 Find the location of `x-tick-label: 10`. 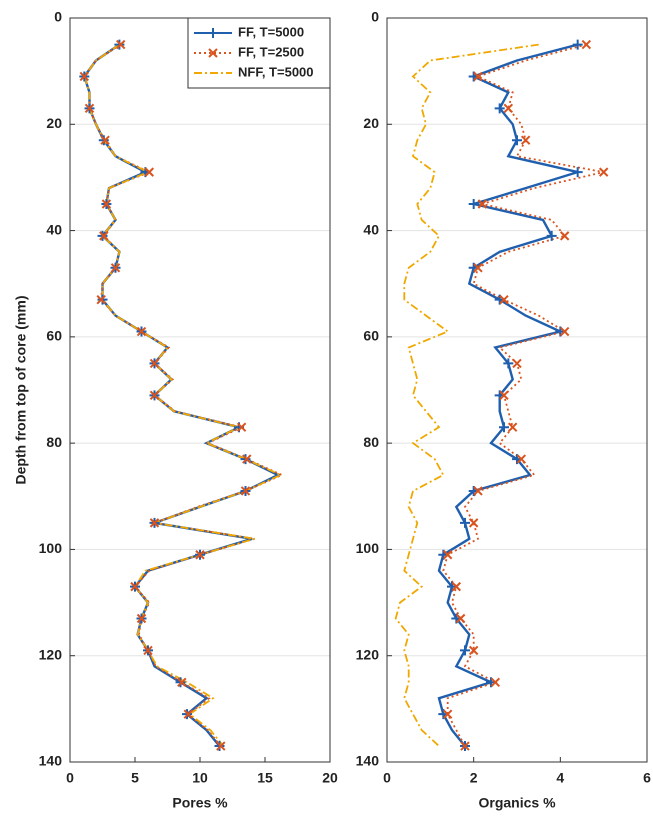

x-tick-label: 10 is located at coordinates (200, 778).